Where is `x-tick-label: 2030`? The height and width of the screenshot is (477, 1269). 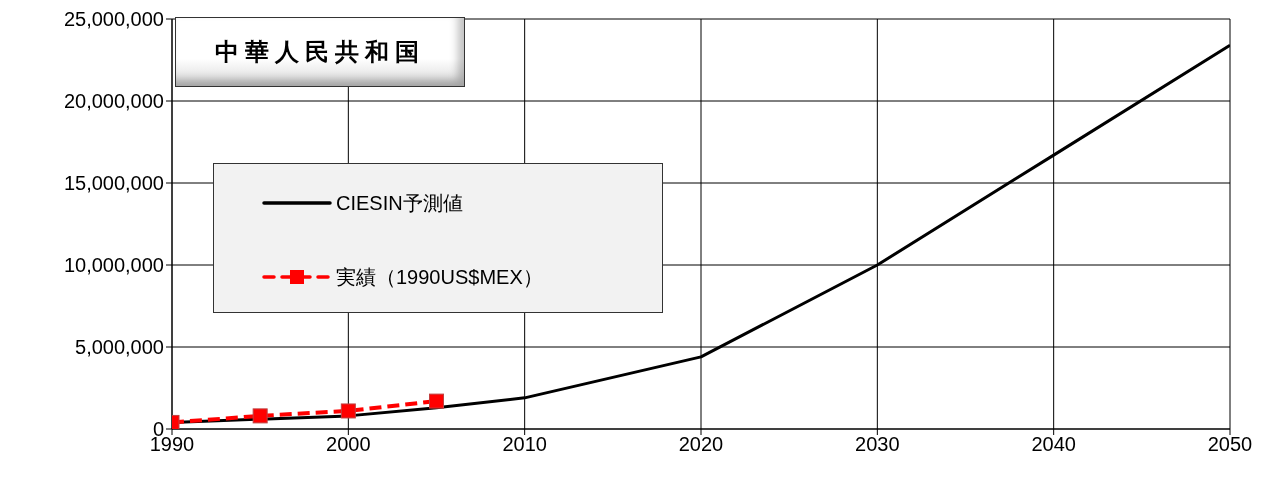
x-tick-label: 2030 is located at coordinates (877, 444).